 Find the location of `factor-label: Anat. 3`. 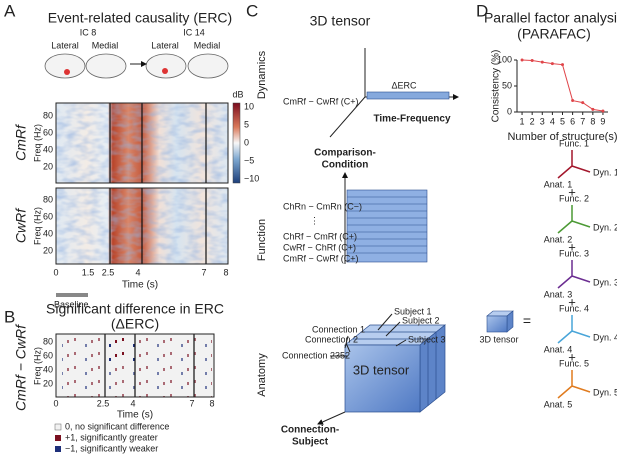

factor-label: Anat. 3 is located at coordinates (558, 294).